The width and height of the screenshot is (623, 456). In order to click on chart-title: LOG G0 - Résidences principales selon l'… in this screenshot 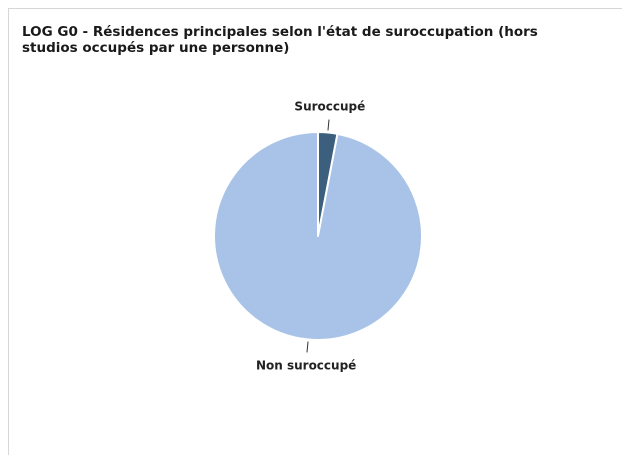, I will do `click(280, 40)`.